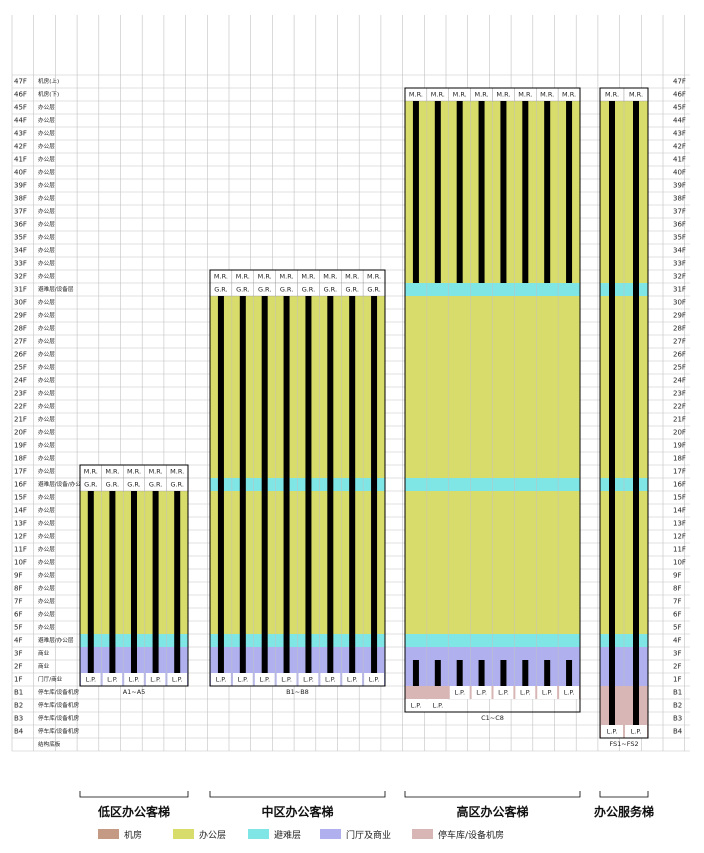 Image resolution: width=704 pixels, height=853 pixels. I want to click on group-outline, so click(624, 413).